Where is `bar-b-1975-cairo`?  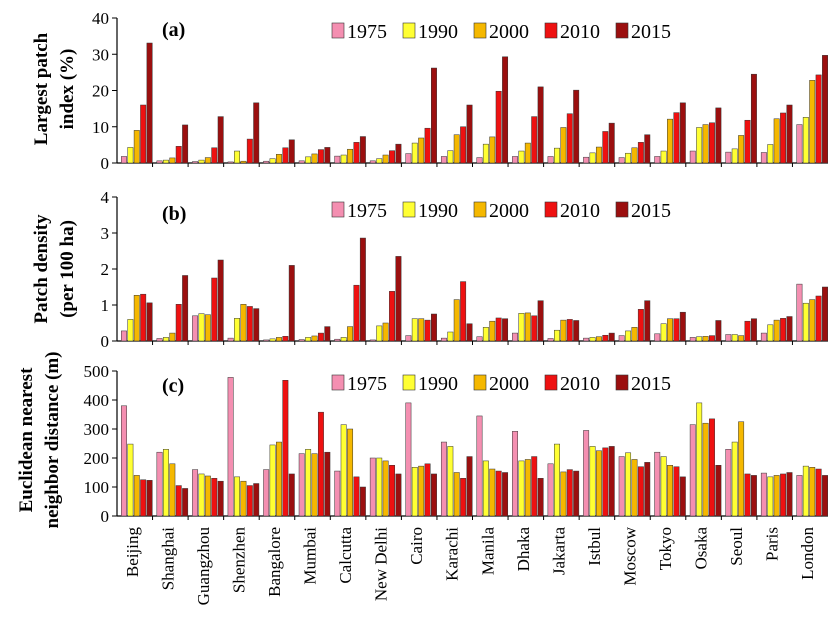
bar-b-1975-cairo is located at coordinates (408, 338).